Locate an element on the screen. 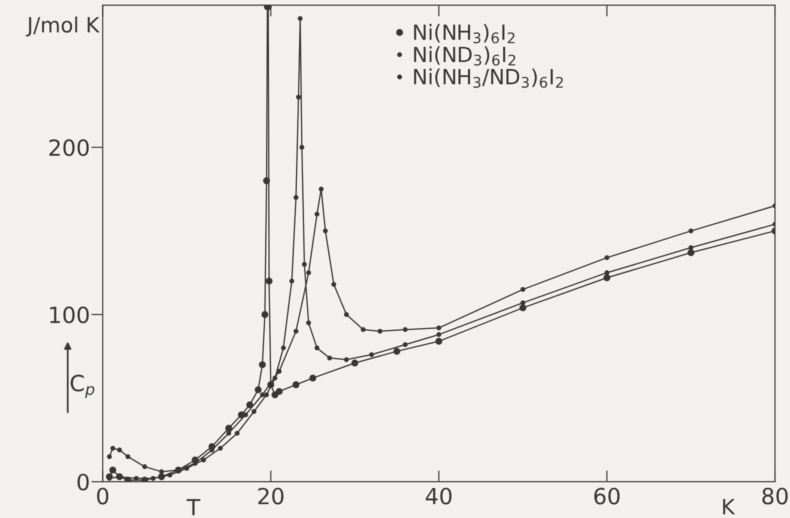 Image resolution: width=790 pixels, height=518 pixels. legend-label: Ni(NH$_{3}$/ND$_{3}$)$_{6}$I$_{2}$ is located at coordinates (488, 78).